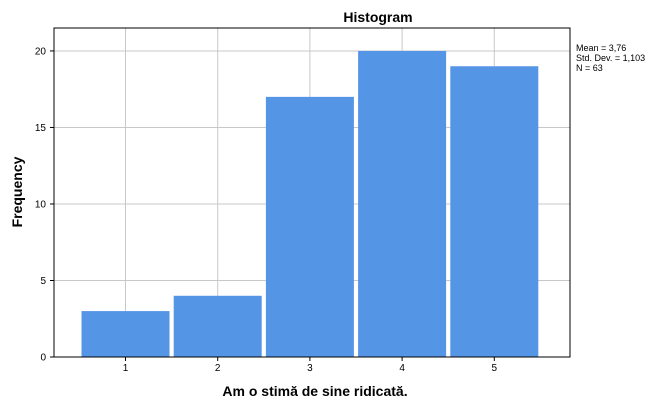  I want to click on stats-legend: Mean = 3,76 Std. Dev. = 1,103 N = 63, so click(610, 58).